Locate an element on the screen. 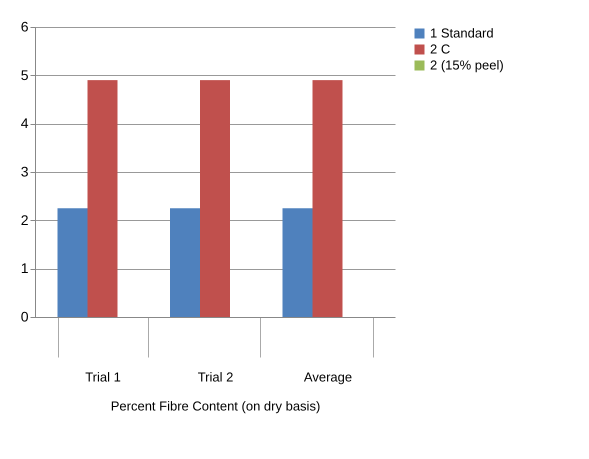 The height and width of the screenshot is (459, 589). x-axis-title: Percent Fibre Content (on dry basis) is located at coordinates (215, 406).